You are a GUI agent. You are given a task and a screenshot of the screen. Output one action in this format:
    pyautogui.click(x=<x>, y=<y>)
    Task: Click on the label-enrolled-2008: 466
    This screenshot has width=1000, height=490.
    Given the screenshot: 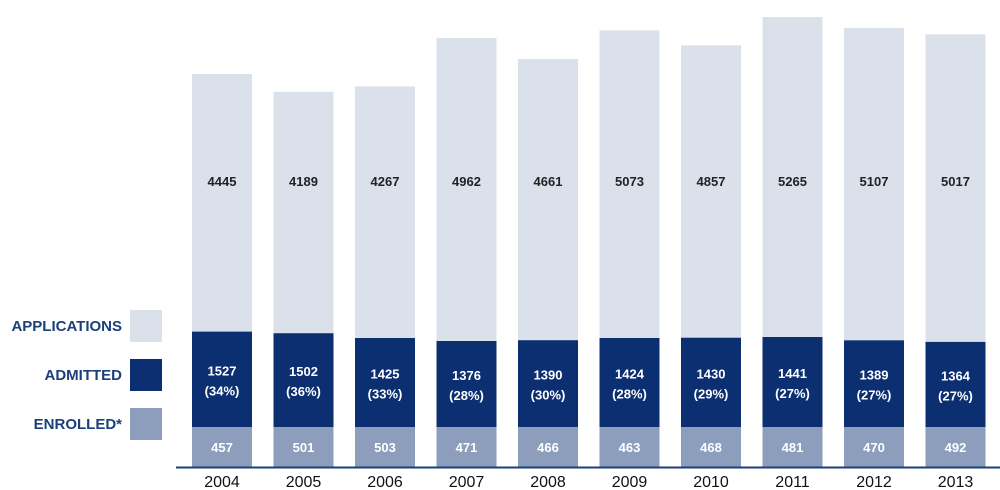 What is the action you would take?
    pyautogui.click(x=548, y=447)
    